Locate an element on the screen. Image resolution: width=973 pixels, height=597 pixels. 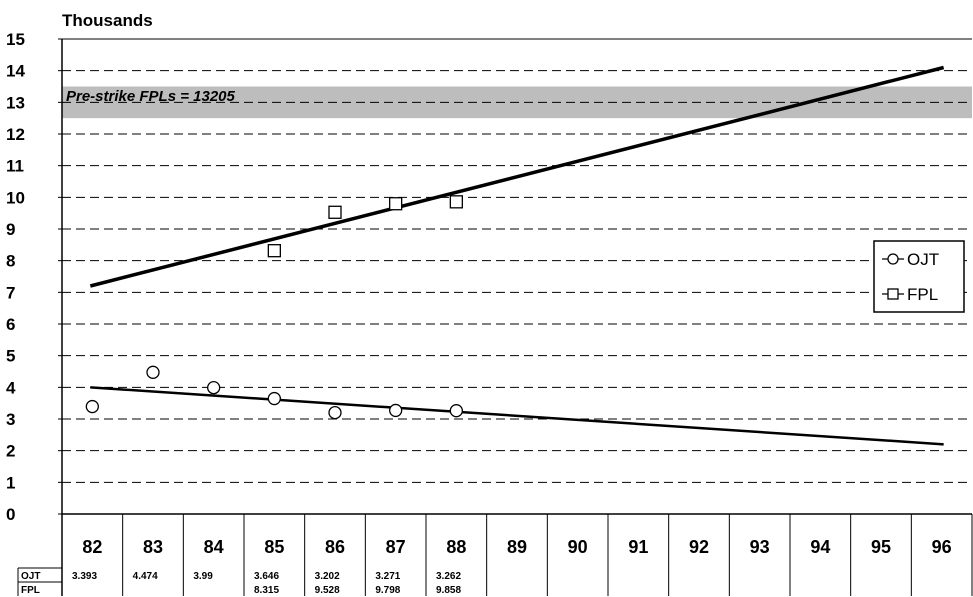
y-tick-label: 6 is located at coordinates (10, 324).